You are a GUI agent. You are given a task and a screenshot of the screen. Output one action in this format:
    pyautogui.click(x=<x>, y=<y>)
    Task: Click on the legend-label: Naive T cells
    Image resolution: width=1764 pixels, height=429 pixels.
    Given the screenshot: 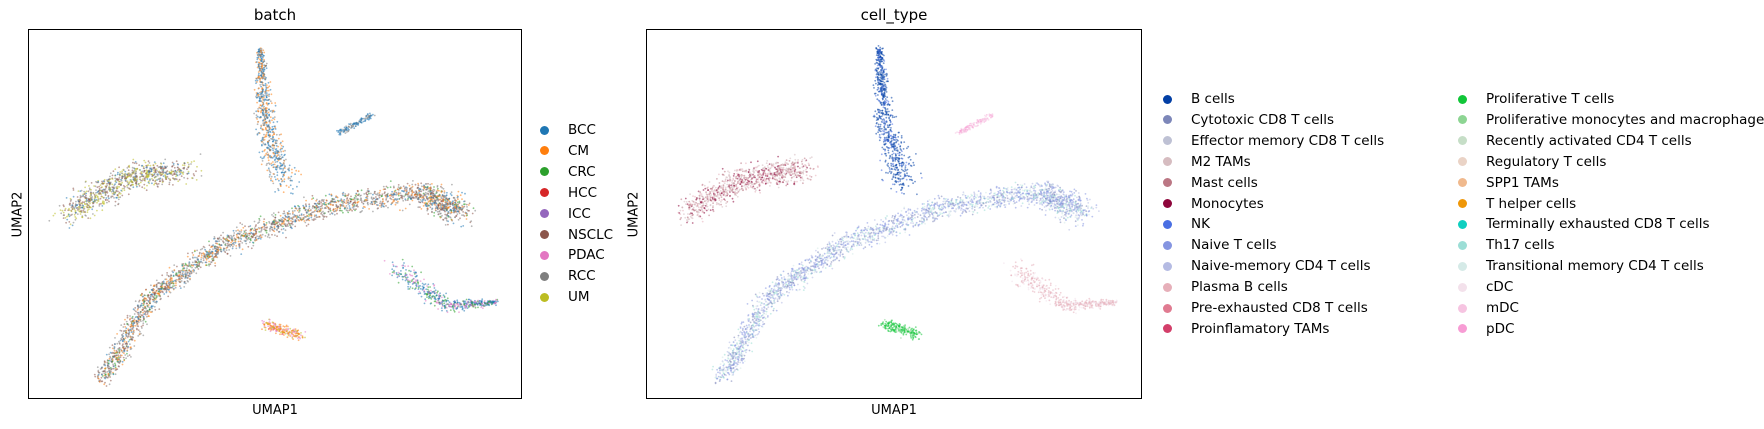 What is the action you would take?
    pyautogui.click(x=1234, y=245)
    